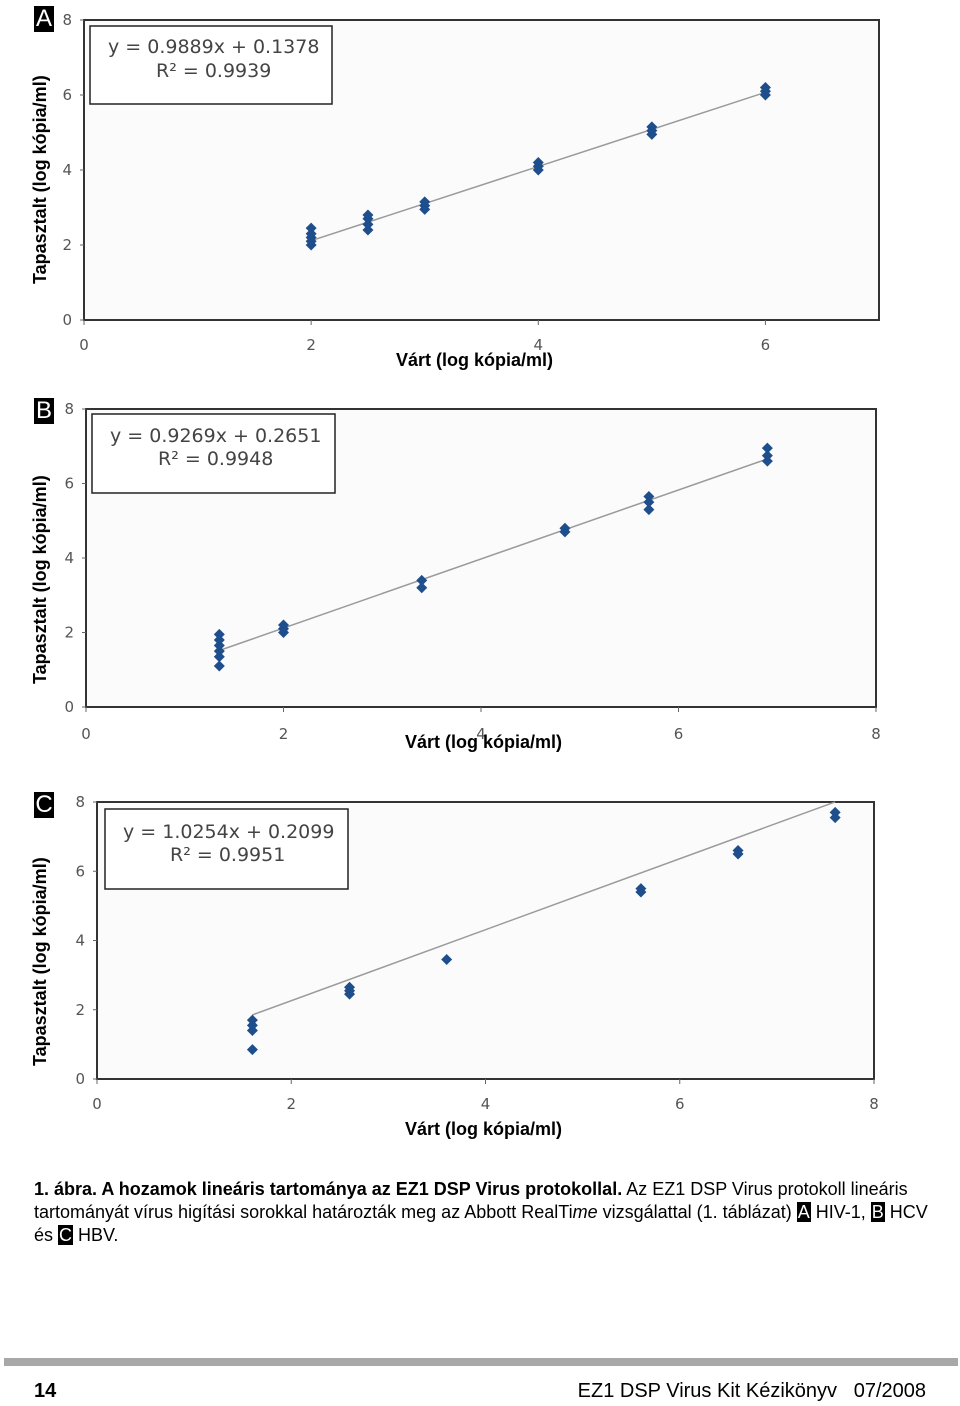 The height and width of the screenshot is (1406, 960). Describe the element at coordinates (284, 734) in the screenshot. I see `x-tick-label-b: 2` at that location.